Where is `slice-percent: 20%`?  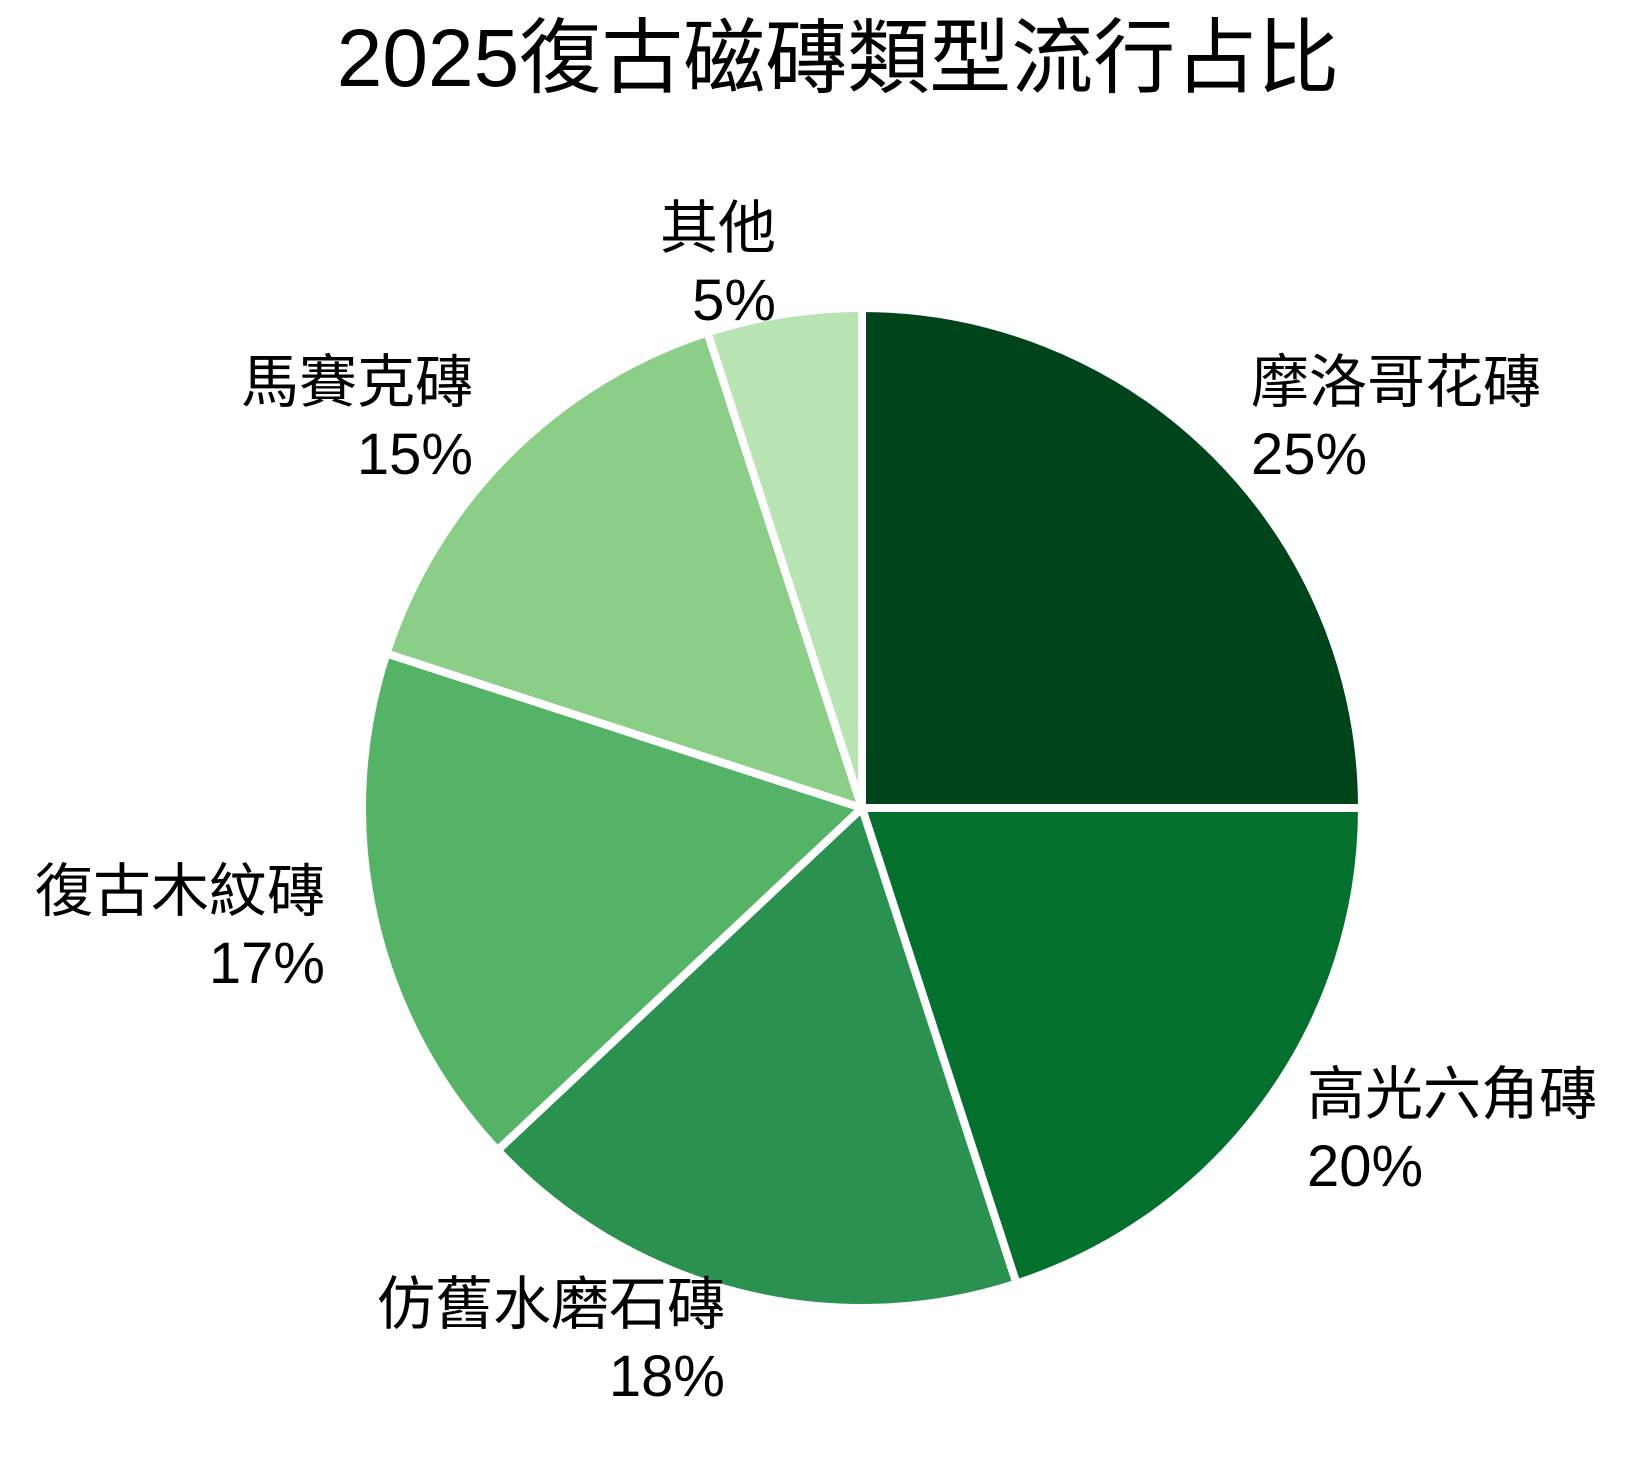
slice-percent: 20% is located at coordinates (1365, 1166).